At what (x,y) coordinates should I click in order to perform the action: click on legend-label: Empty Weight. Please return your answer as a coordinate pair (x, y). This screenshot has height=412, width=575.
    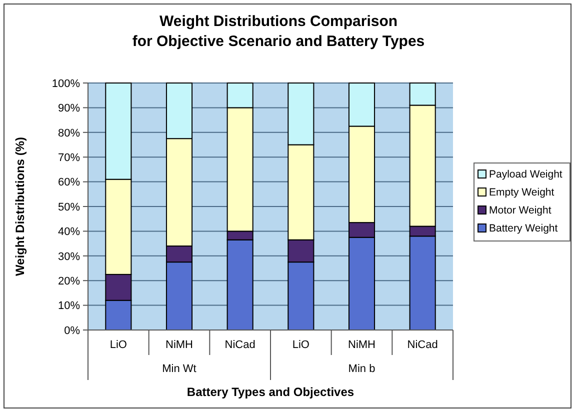
    Looking at the image, I should click on (521, 192).